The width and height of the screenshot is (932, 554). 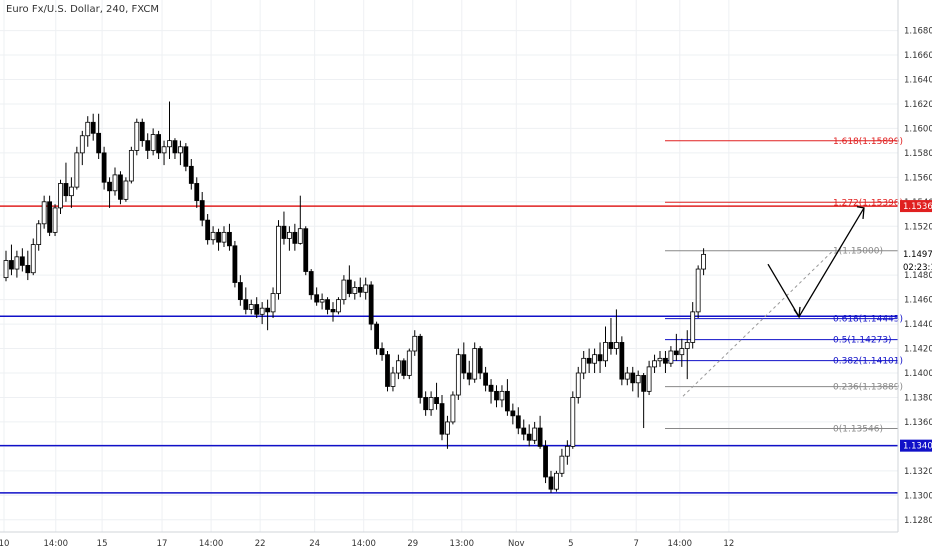 I want to click on arrow-head-down, so click(x=797, y=312).